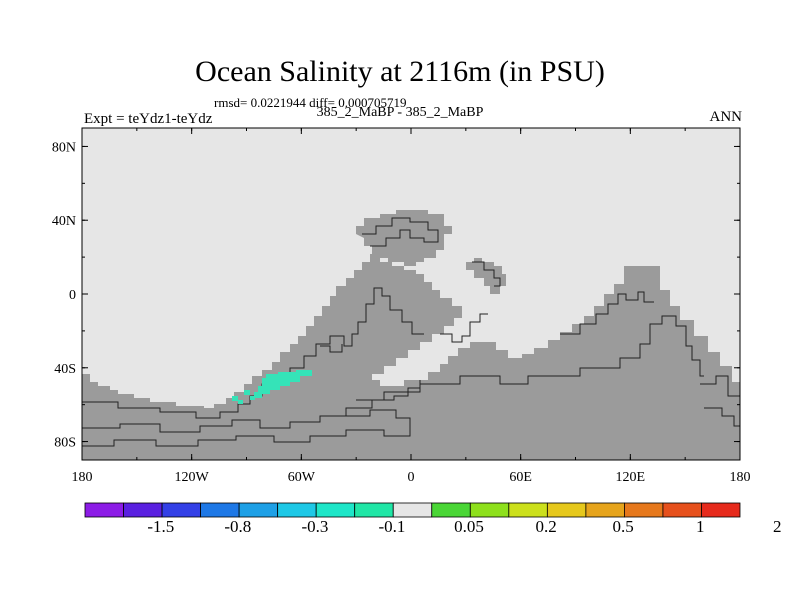 The width and height of the screenshot is (800, 600). What do you see at coordinates (237, 526) in the screenshot?
I see `colorbar-label: -0.8` at bounding box center [237, 526].